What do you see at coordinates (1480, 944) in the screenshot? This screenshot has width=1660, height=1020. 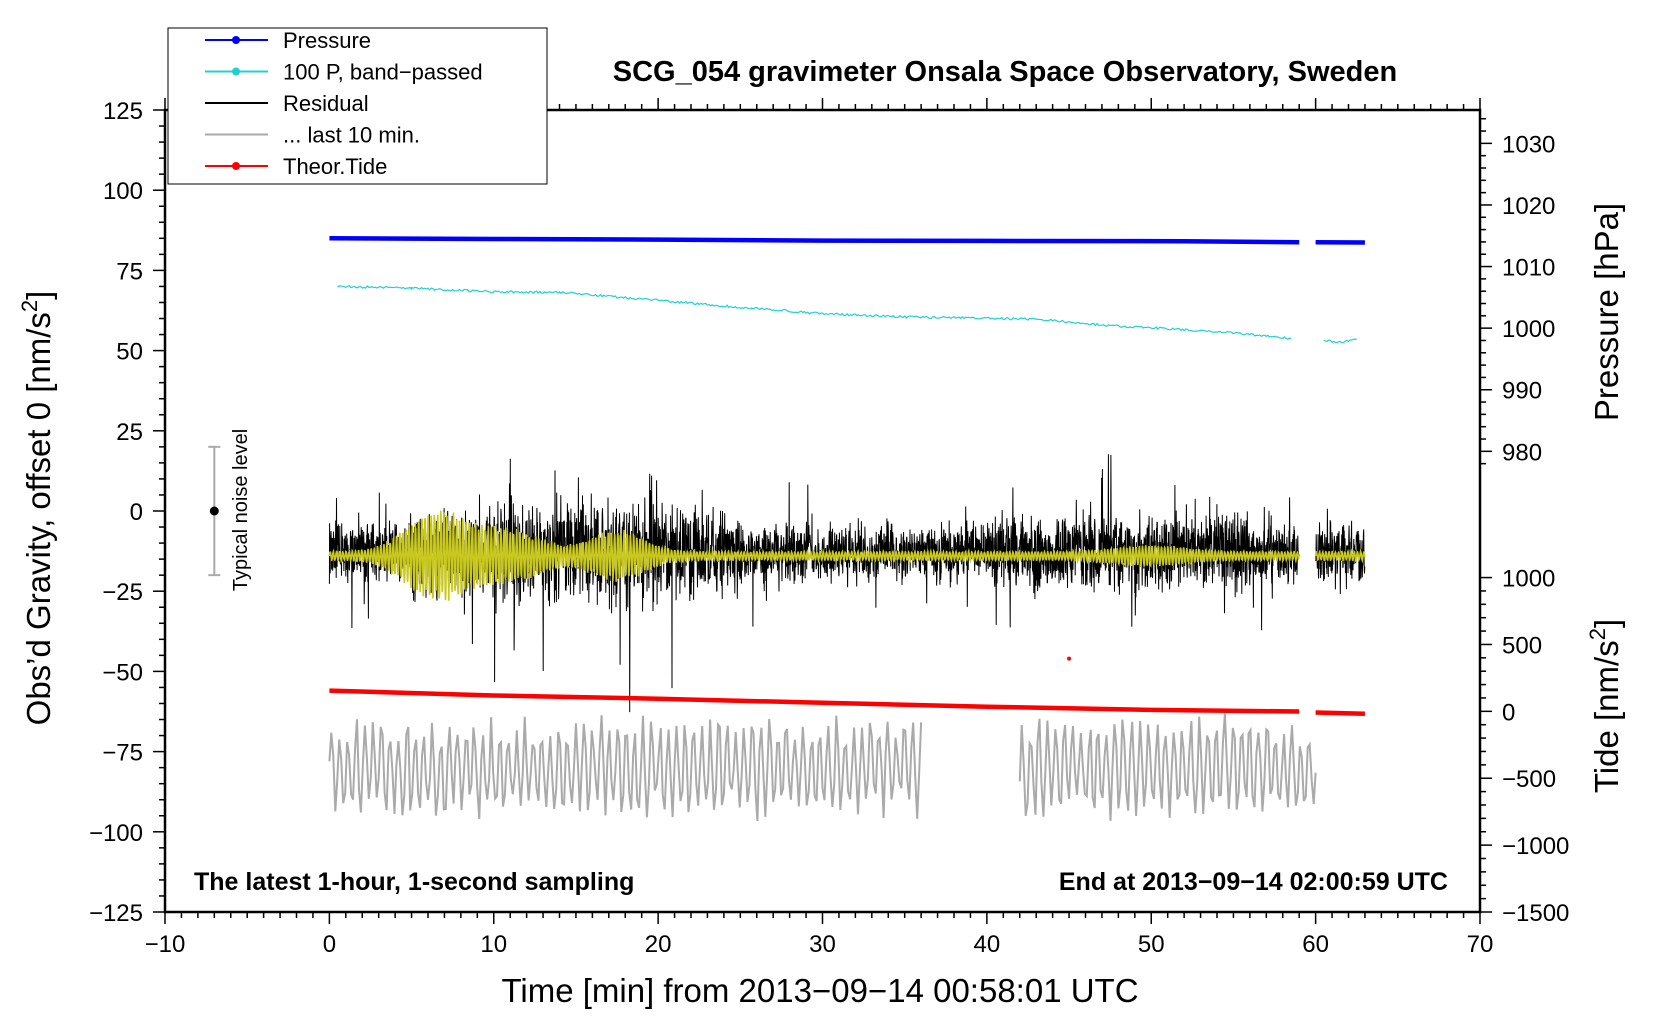 I see `x-tick-label: 70` at bounding box center [1480, 944].